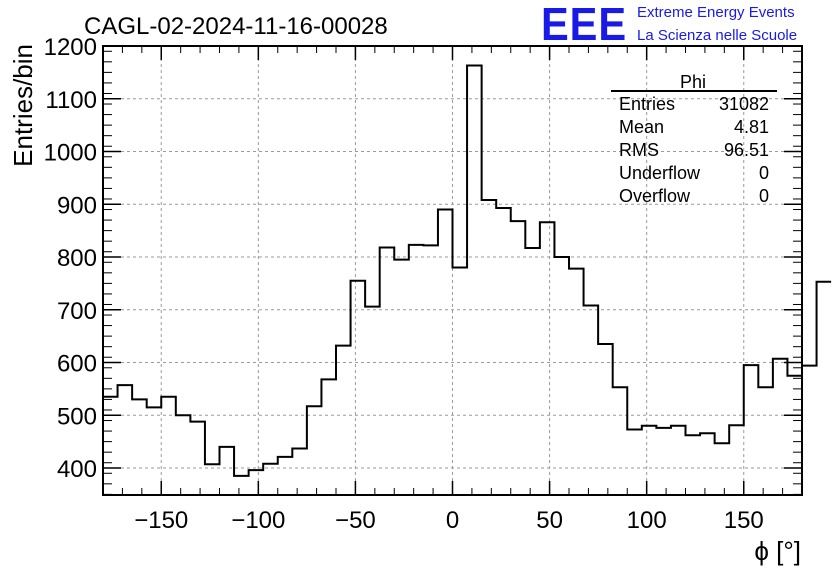 The image size is (836, 572). I want to click on stats-label: Entries, so click(647, 104).